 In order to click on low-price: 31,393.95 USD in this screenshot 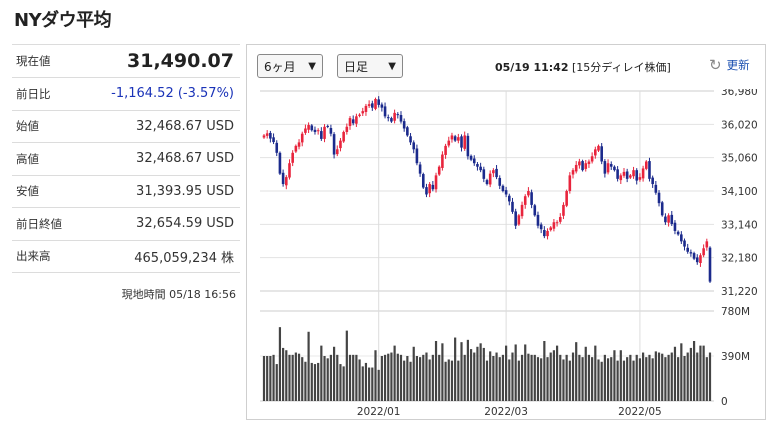, I will do `click(185, 191)`.